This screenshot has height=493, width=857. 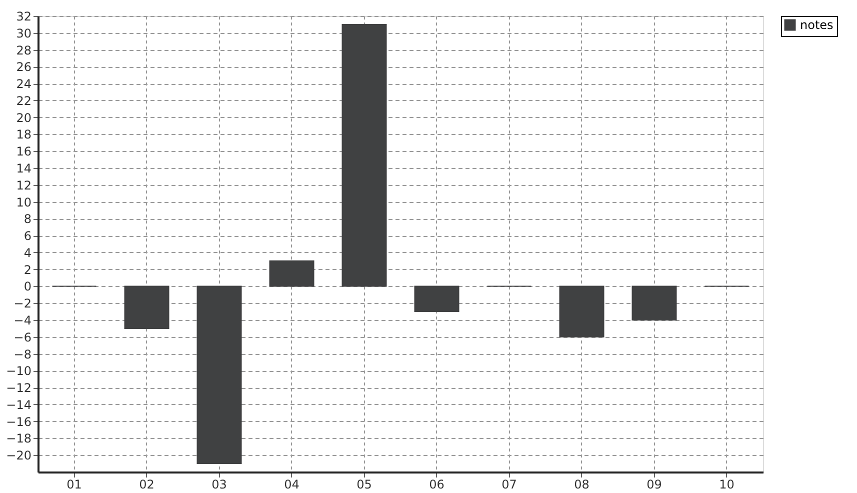 What do you see at coordinates (726, 485) in the screenshot?
I see `x-tick-label: 10` at bounding box center [726, 485].